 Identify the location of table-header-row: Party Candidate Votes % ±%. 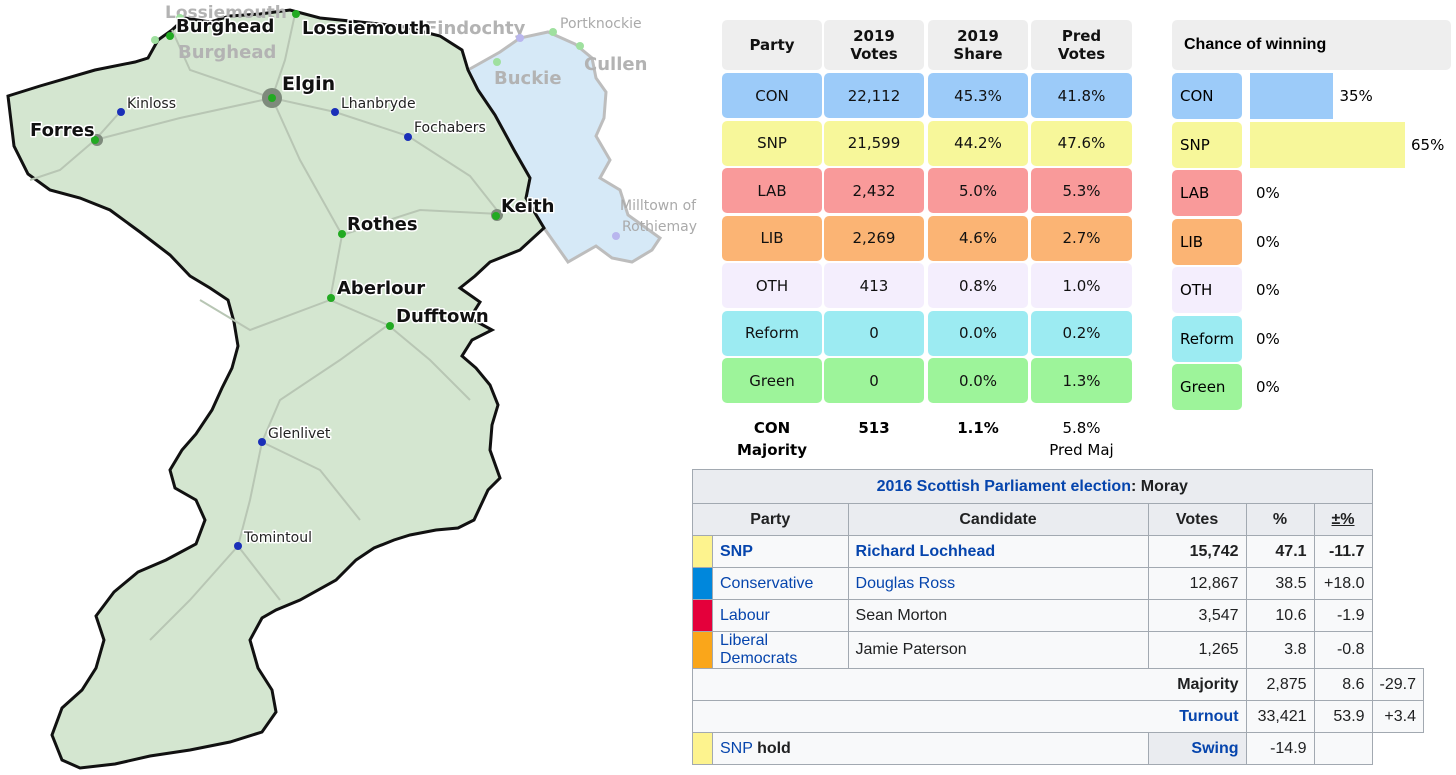
(1058, 519).